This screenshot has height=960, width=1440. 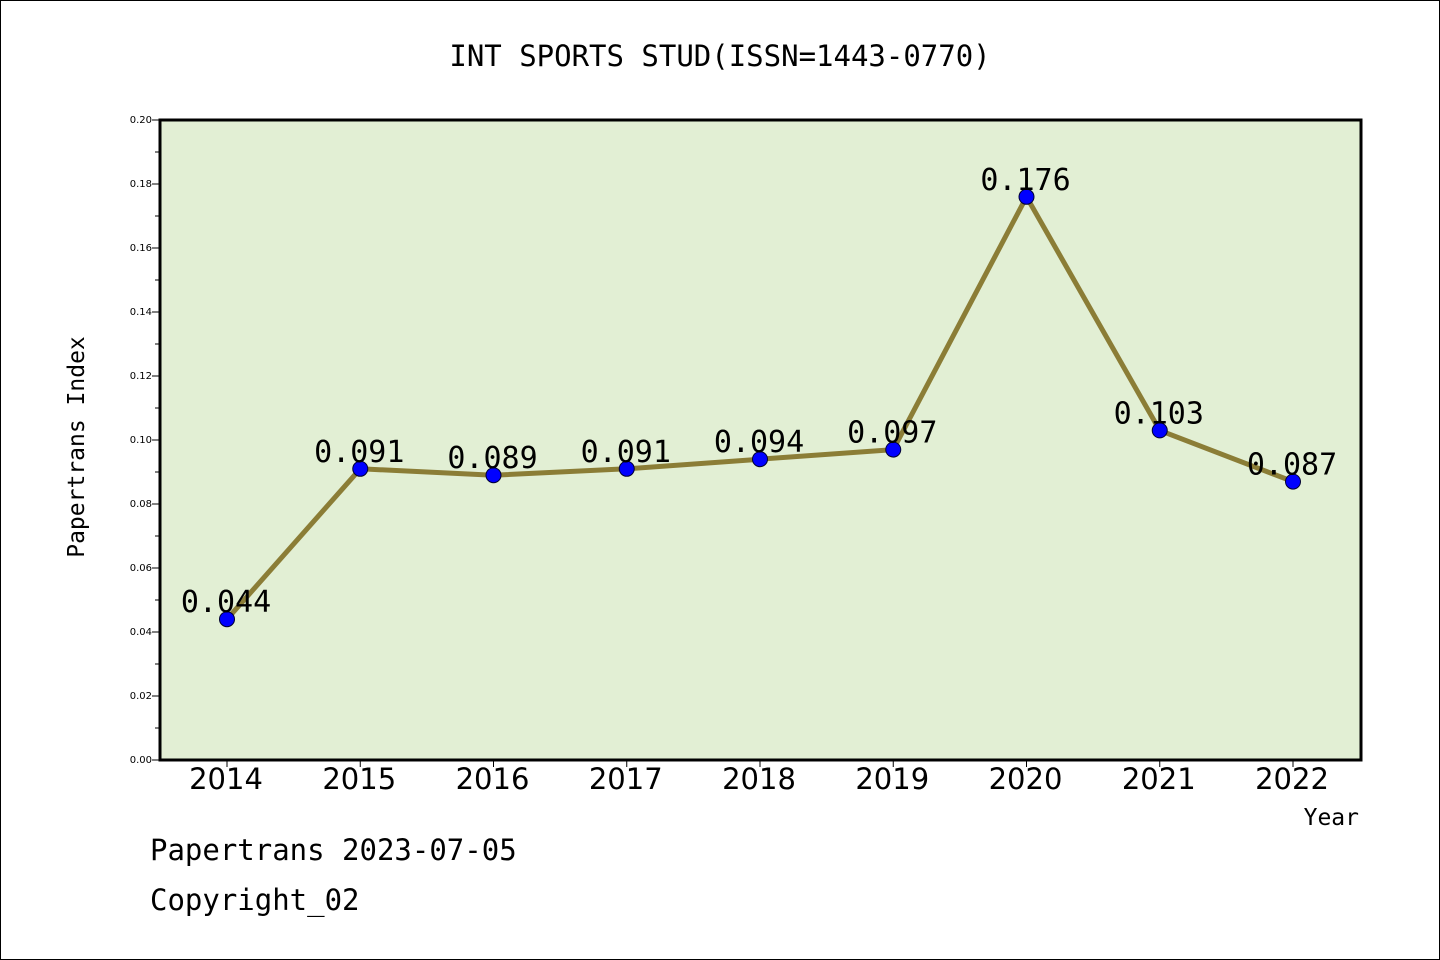 What do you see at coordinates (141, 248) in the screenshot?
I see `y-tick-label: 0.16` at bounding box center [141, 248].